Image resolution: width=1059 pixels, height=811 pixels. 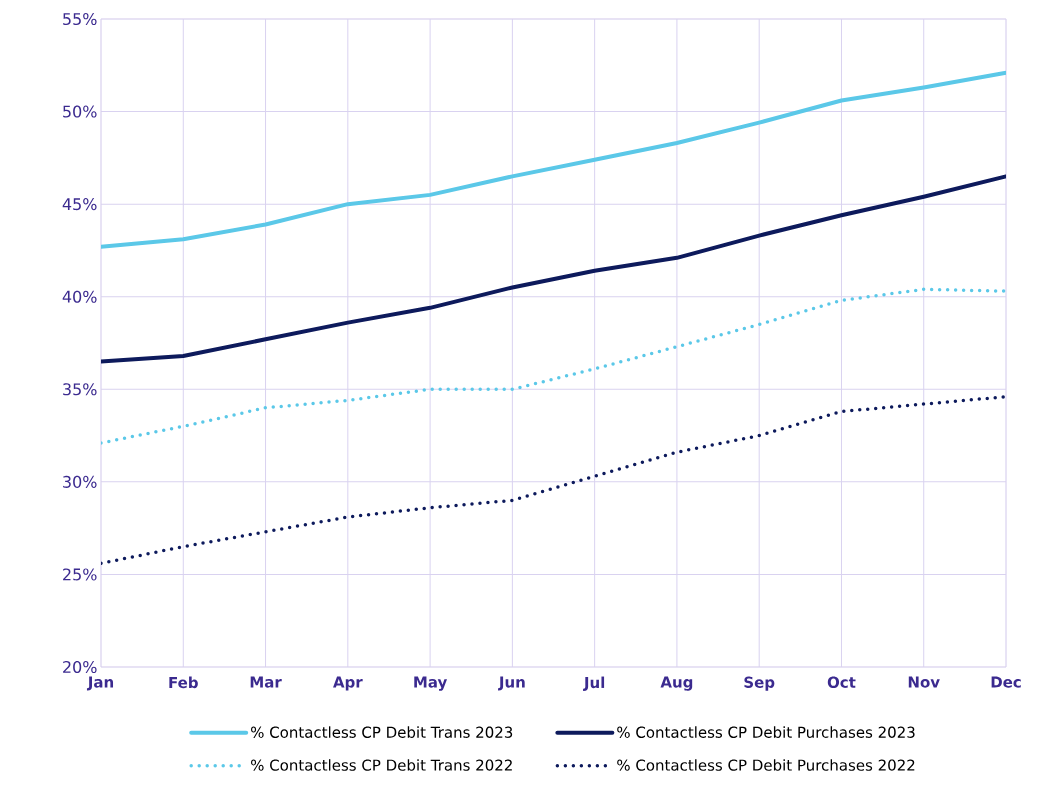 What do you see at coordinates (79, 204) in the screenshot?
I see `y-tick-label: 45%` at bounding box center [79, 204].